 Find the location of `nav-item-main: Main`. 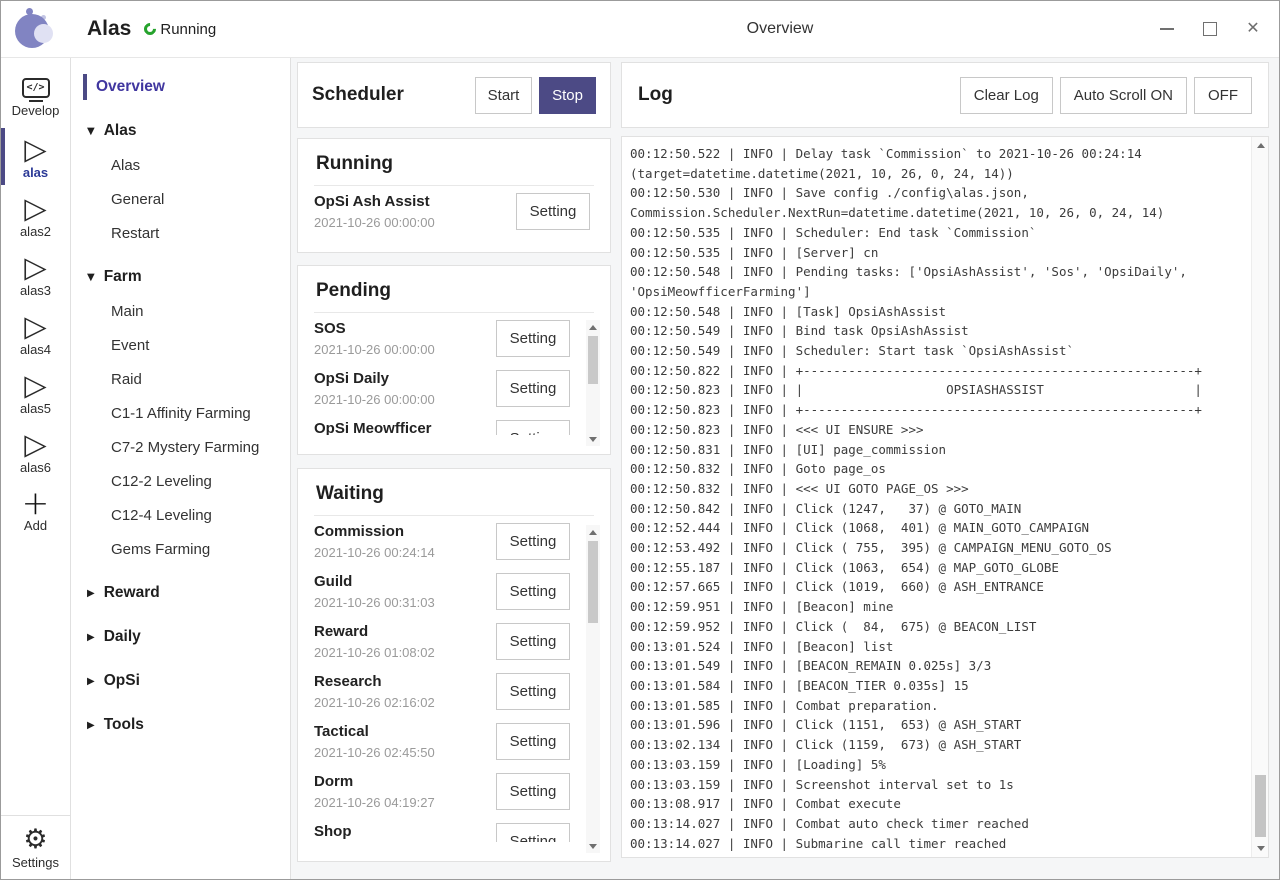

nav-item-main: Main is located at coordinates (127, 311).